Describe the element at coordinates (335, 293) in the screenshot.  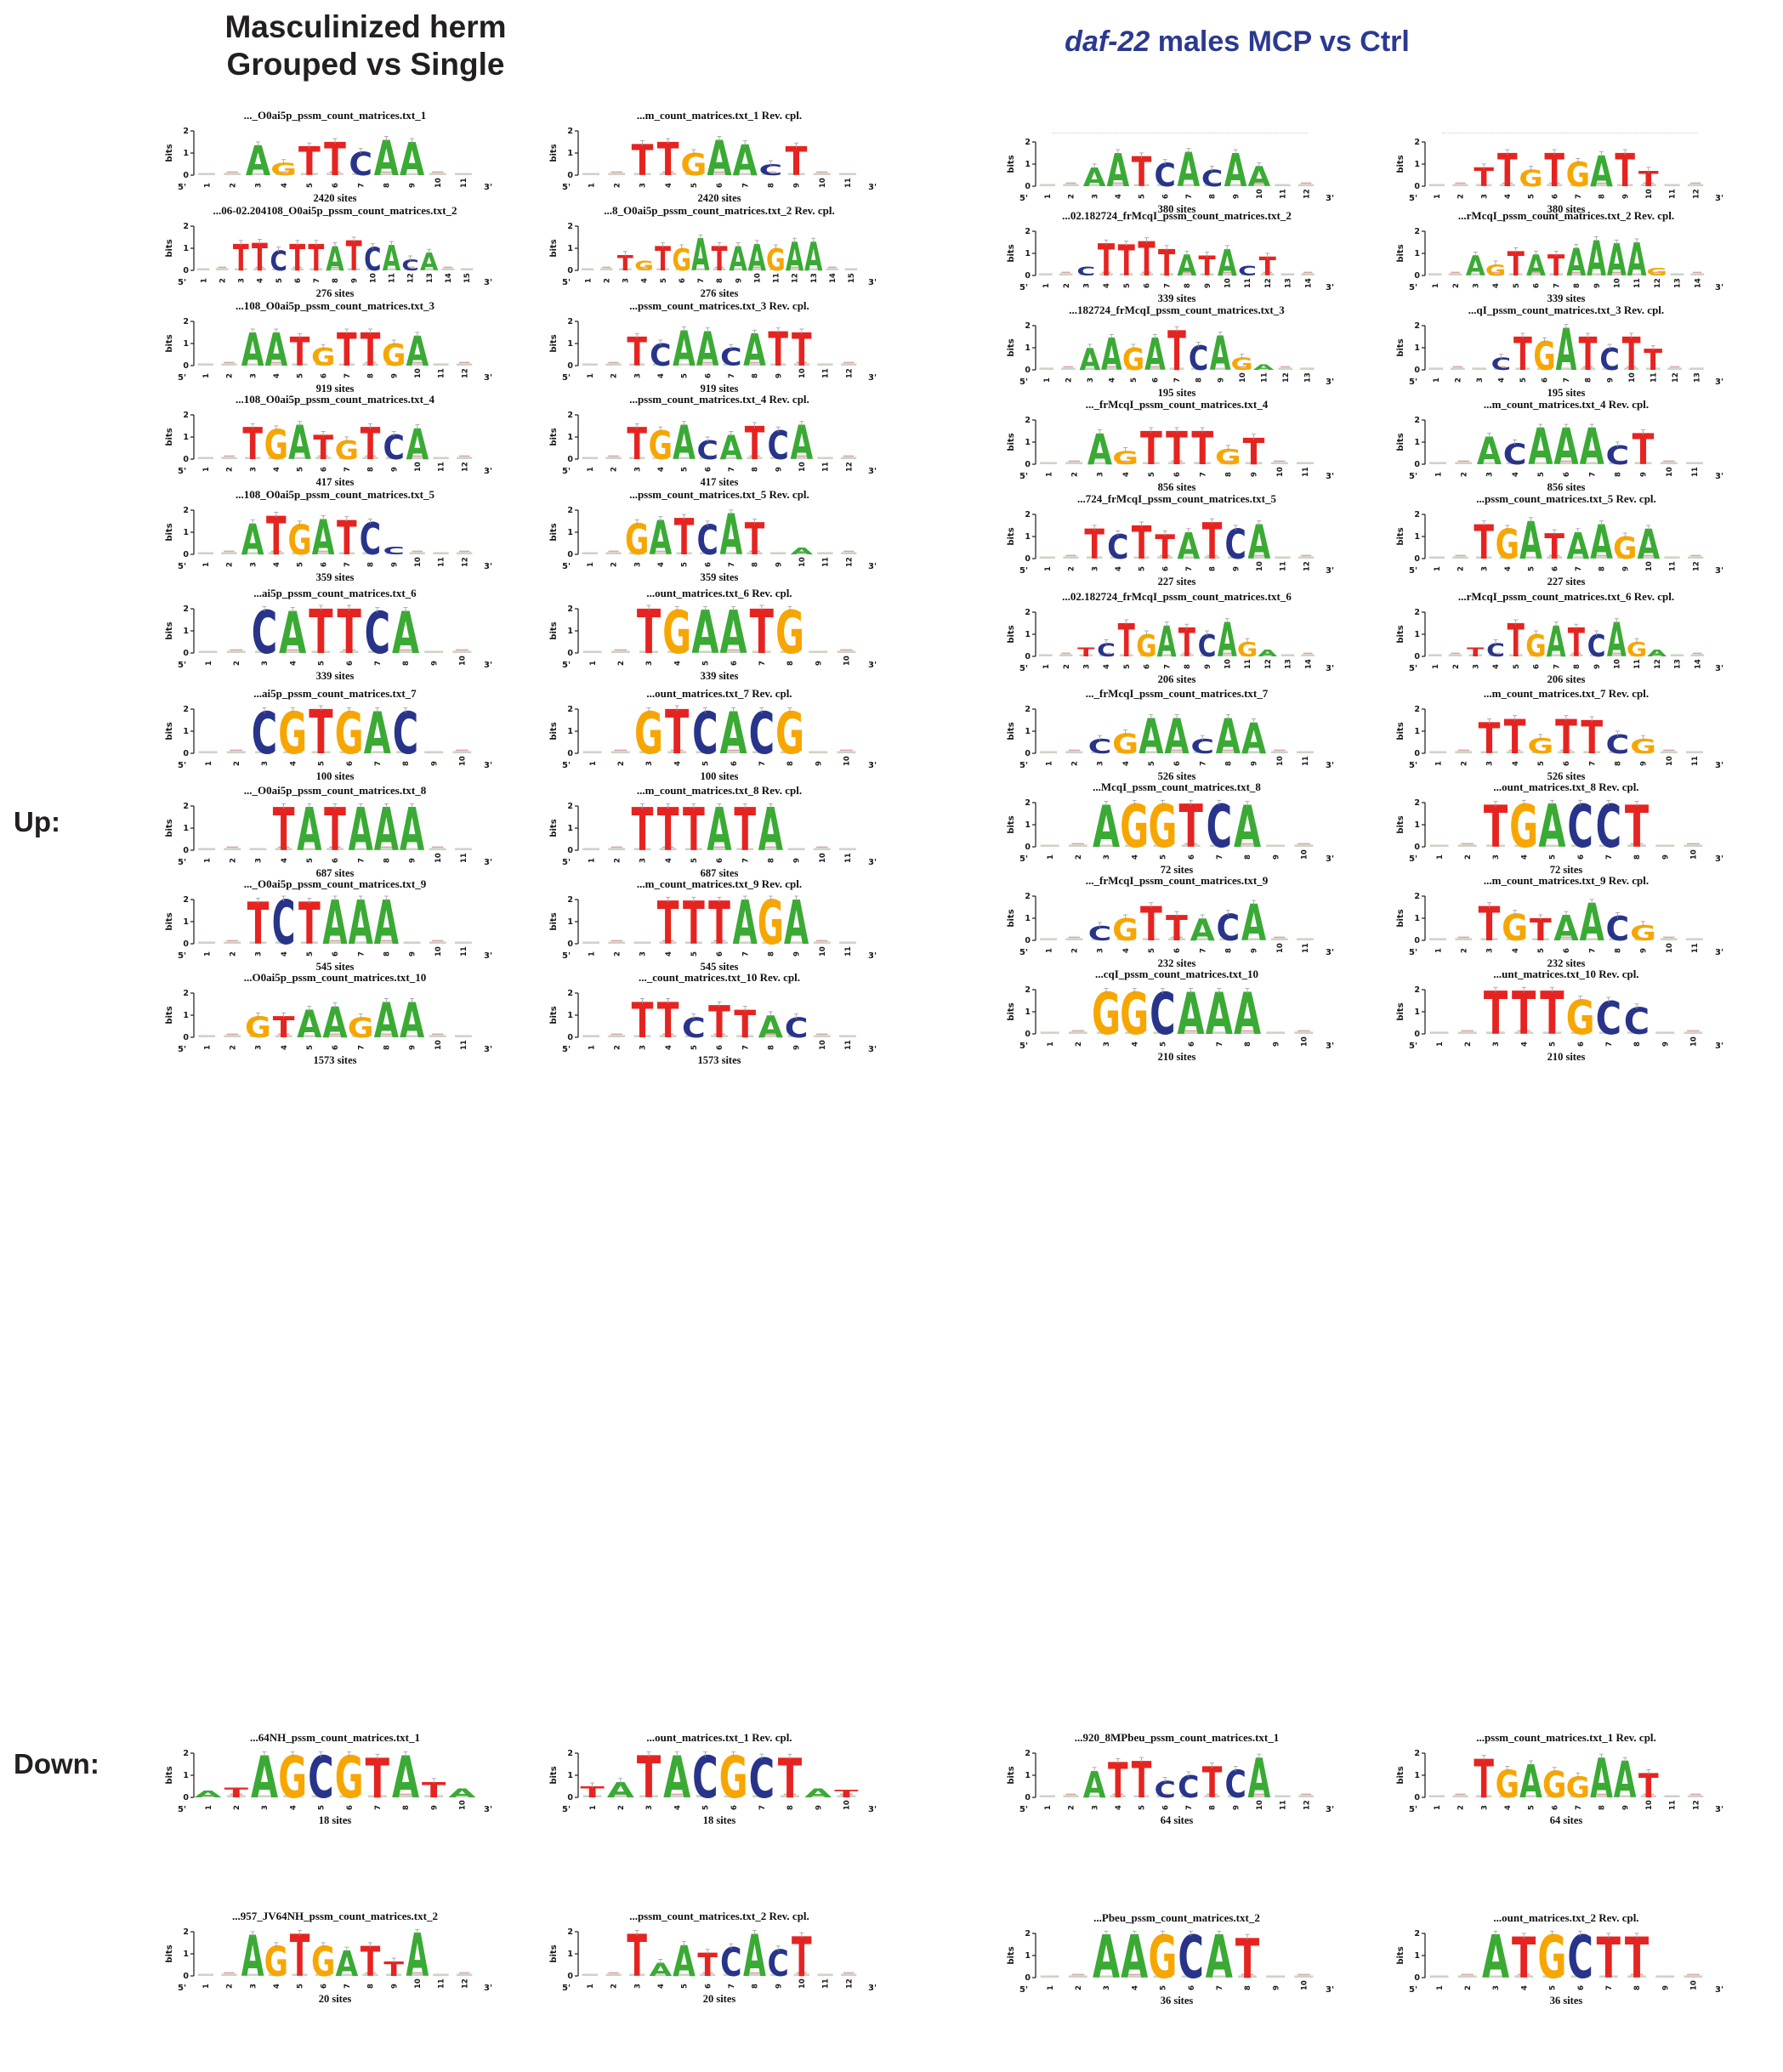
I see `sites-label: 276 sites` at that location.